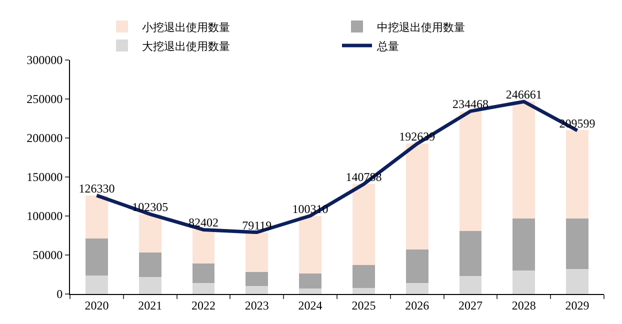  Describe the element at coordinates (204, 305) in the screenshot. I see `x-tick-label: 2022` at that location.